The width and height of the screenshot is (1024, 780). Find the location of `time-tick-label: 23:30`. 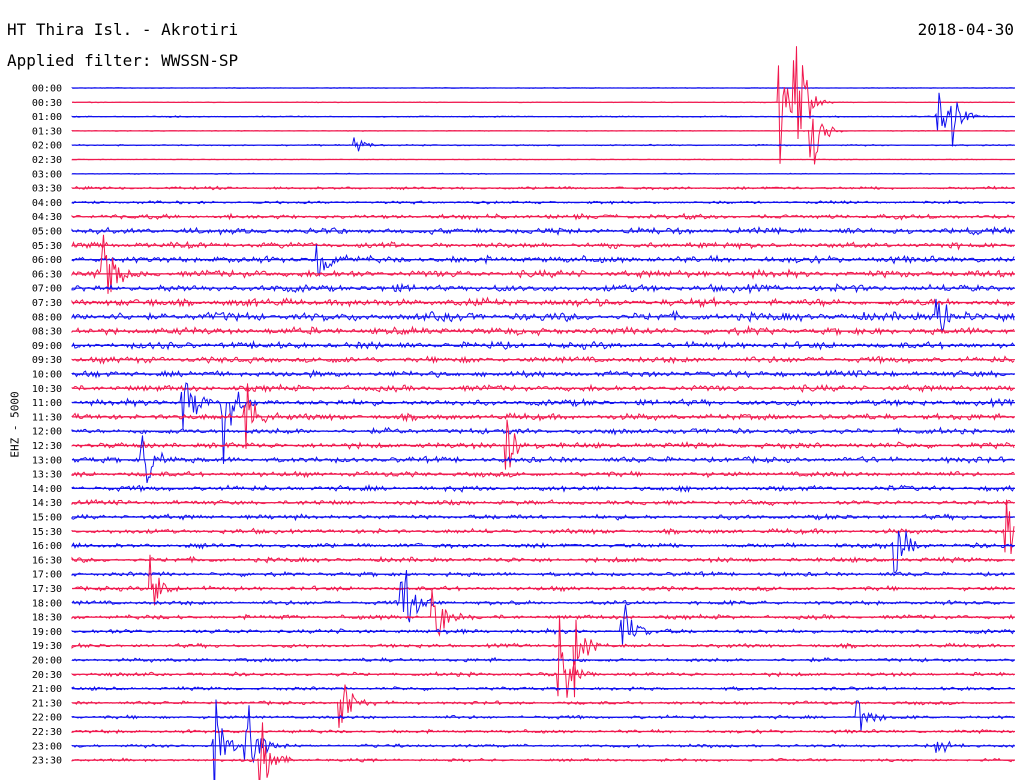

time-tick-label: 23:30 is located at coordinates (47, 761).